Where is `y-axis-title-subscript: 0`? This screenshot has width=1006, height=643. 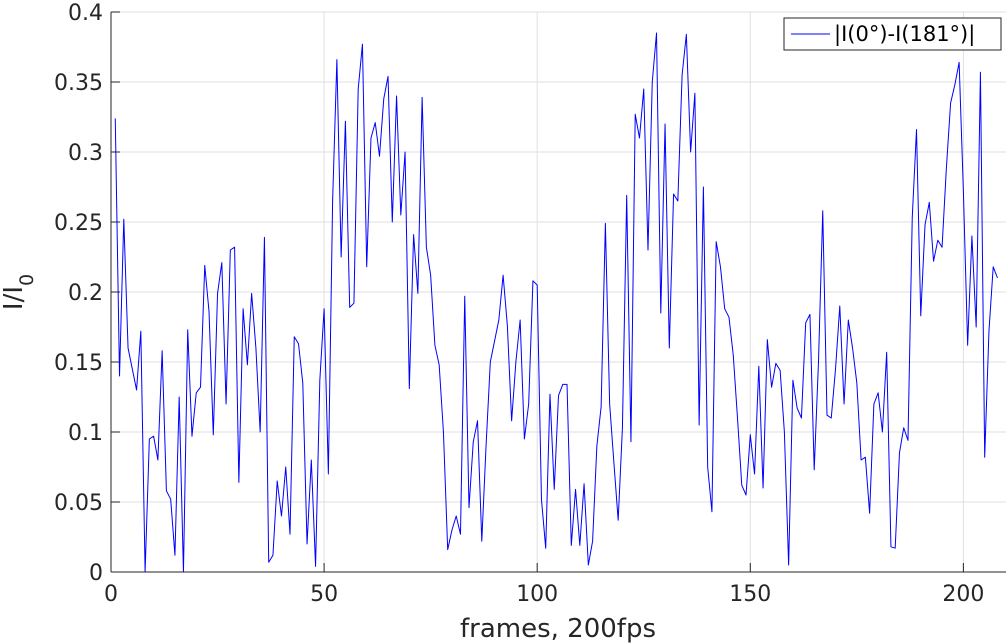
y-axis-title-subscript: 0 is located at coordinates (27, 280).